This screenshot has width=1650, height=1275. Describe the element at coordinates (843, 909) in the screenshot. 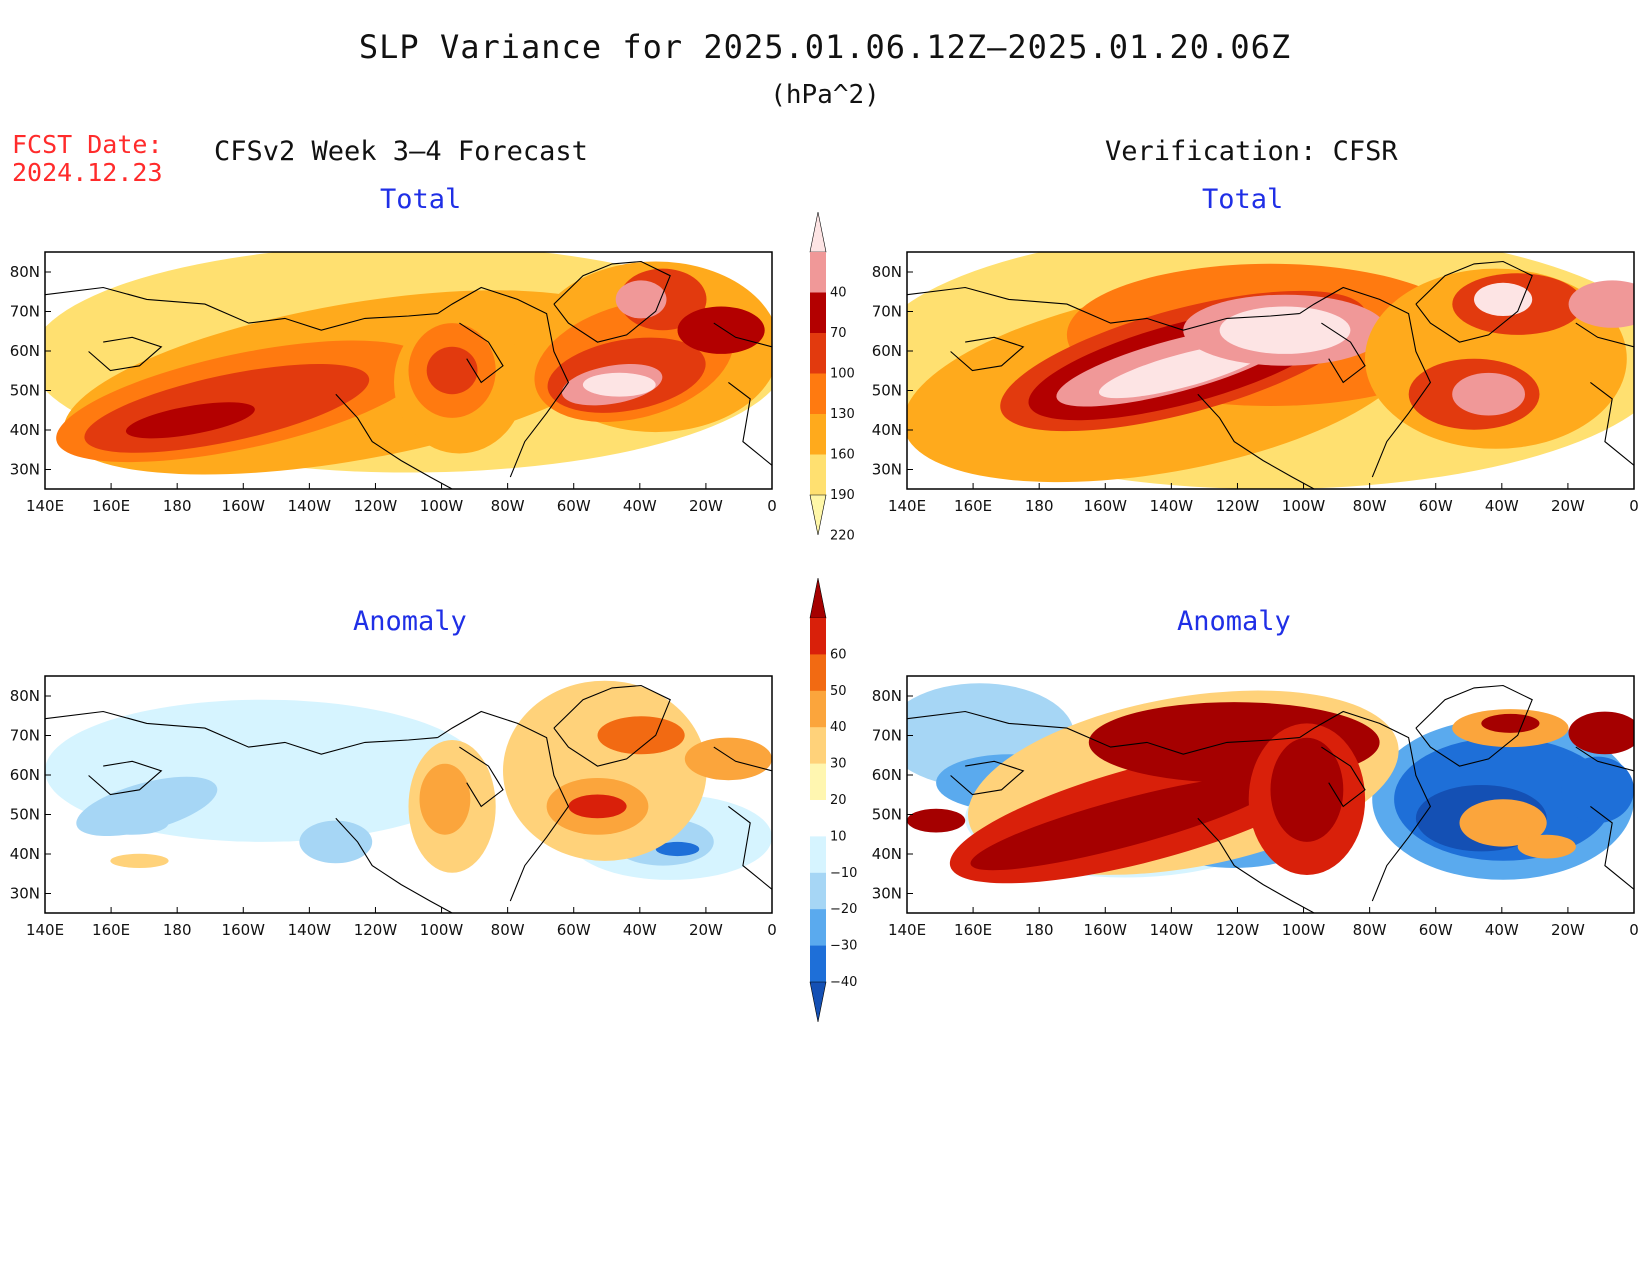

I see `colorbar-label: −20` at that location.